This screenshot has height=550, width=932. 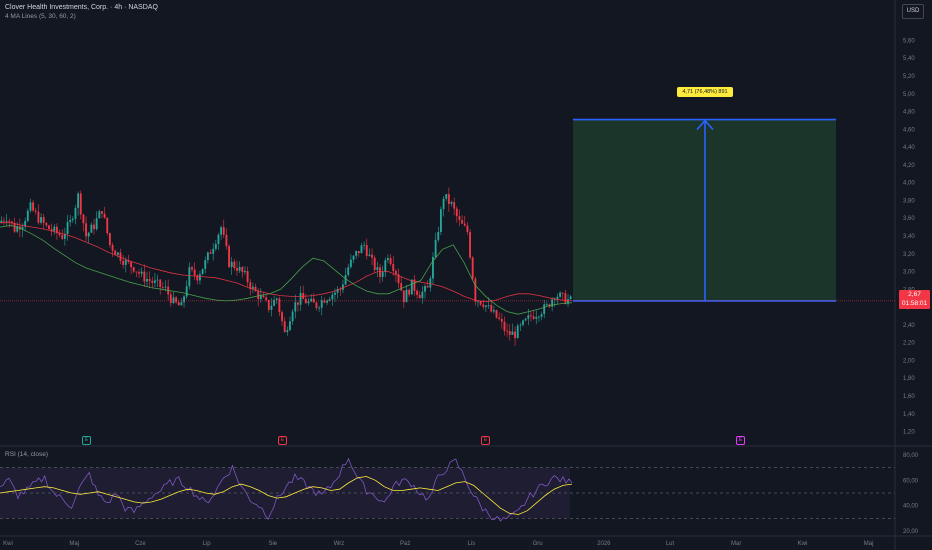 I want to click on time-tick-label: Maj, so click(x=869, y=544).